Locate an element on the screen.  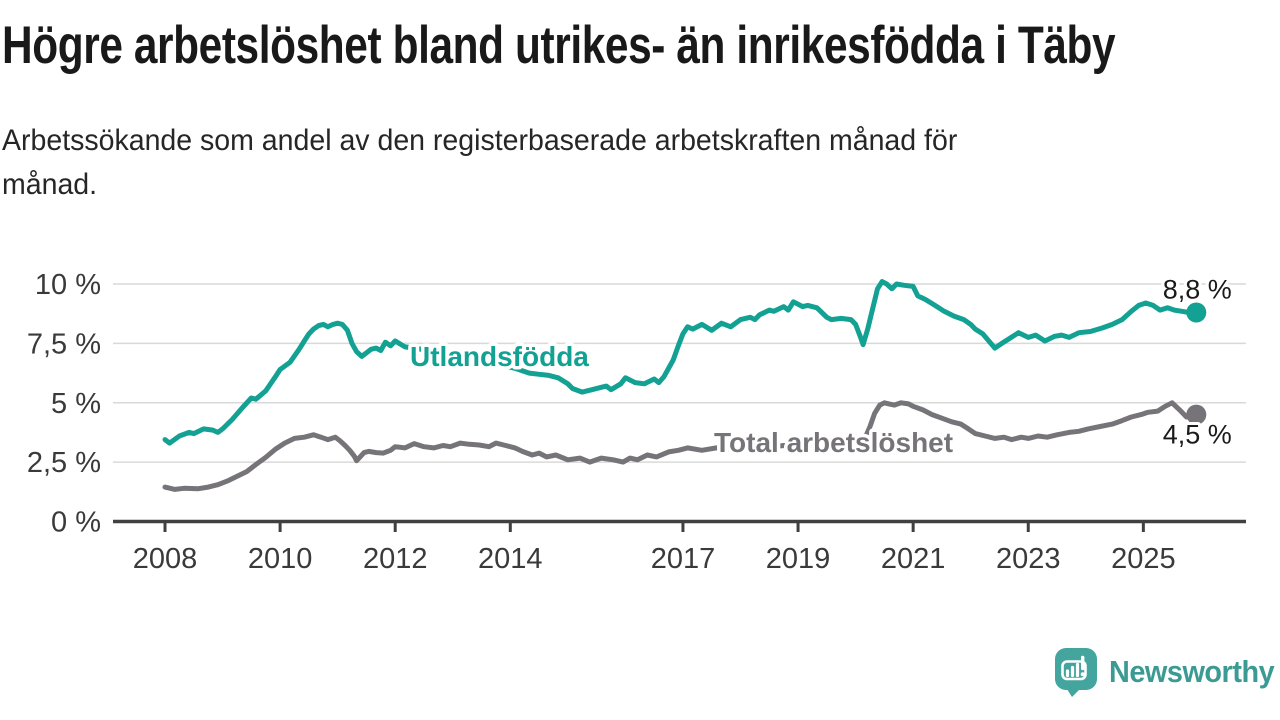
end-dot-total is located at coordinates (1196, 414).